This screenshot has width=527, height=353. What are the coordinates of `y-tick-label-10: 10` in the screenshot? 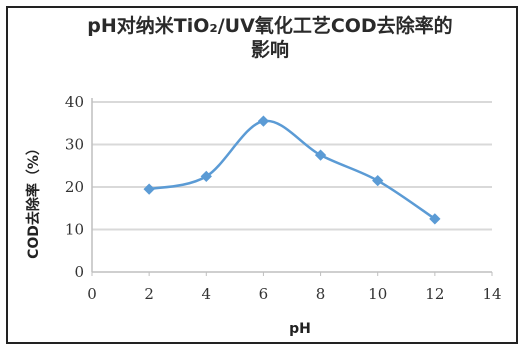 It's located at (74, 230).